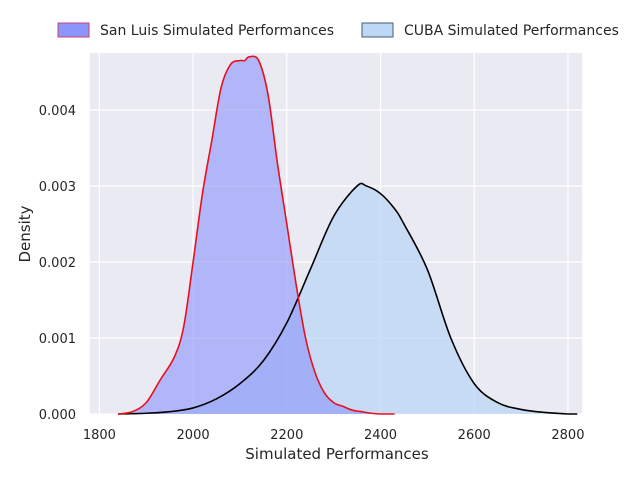 Image resolution: width=640 pixels, height=480 pixels. Describe the element at coordinates (474, 435) in the screenshot. I see `x-tick-label: 2600` at that location.